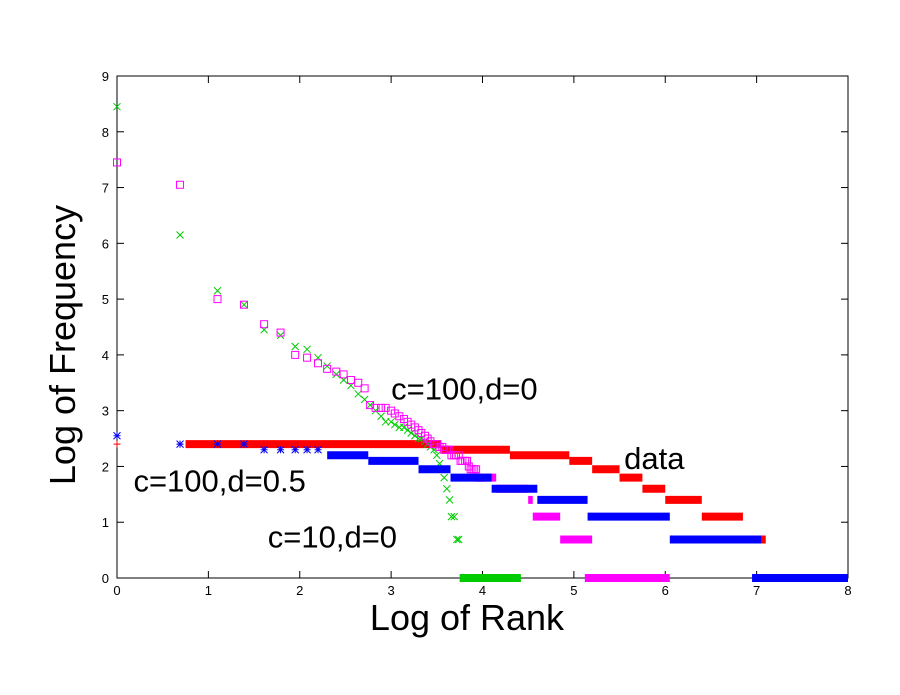  Describe the element at coordinates (654, 458) in the screenshot. I see `annotation-label: data` at that location.